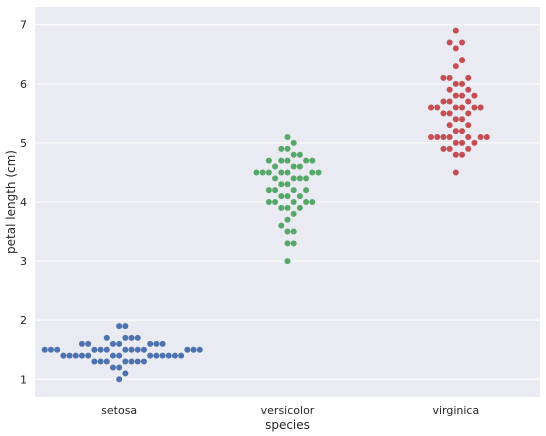 The width and height of the screenshot is (546, 436). Describe the element at coordinates (455, 410) in the screenshot. I see `x-tick-label-virginica: virginica` at that location.